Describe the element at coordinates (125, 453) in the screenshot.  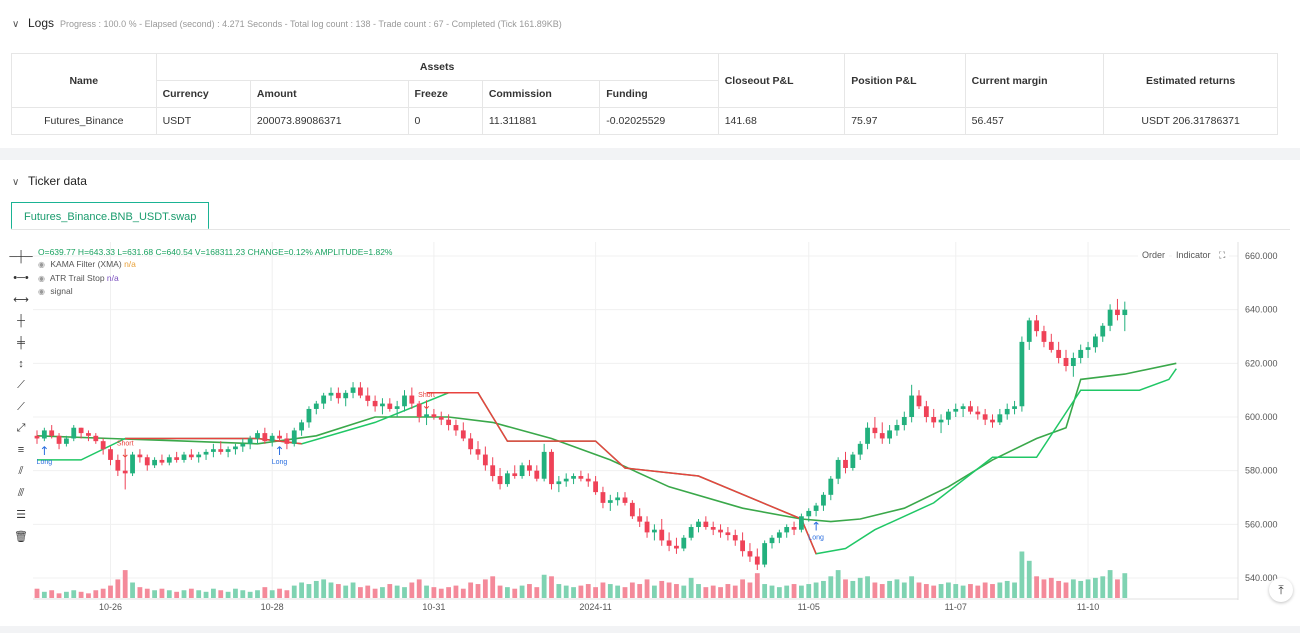
I see `short-arrow-icon: ↓` at that location.